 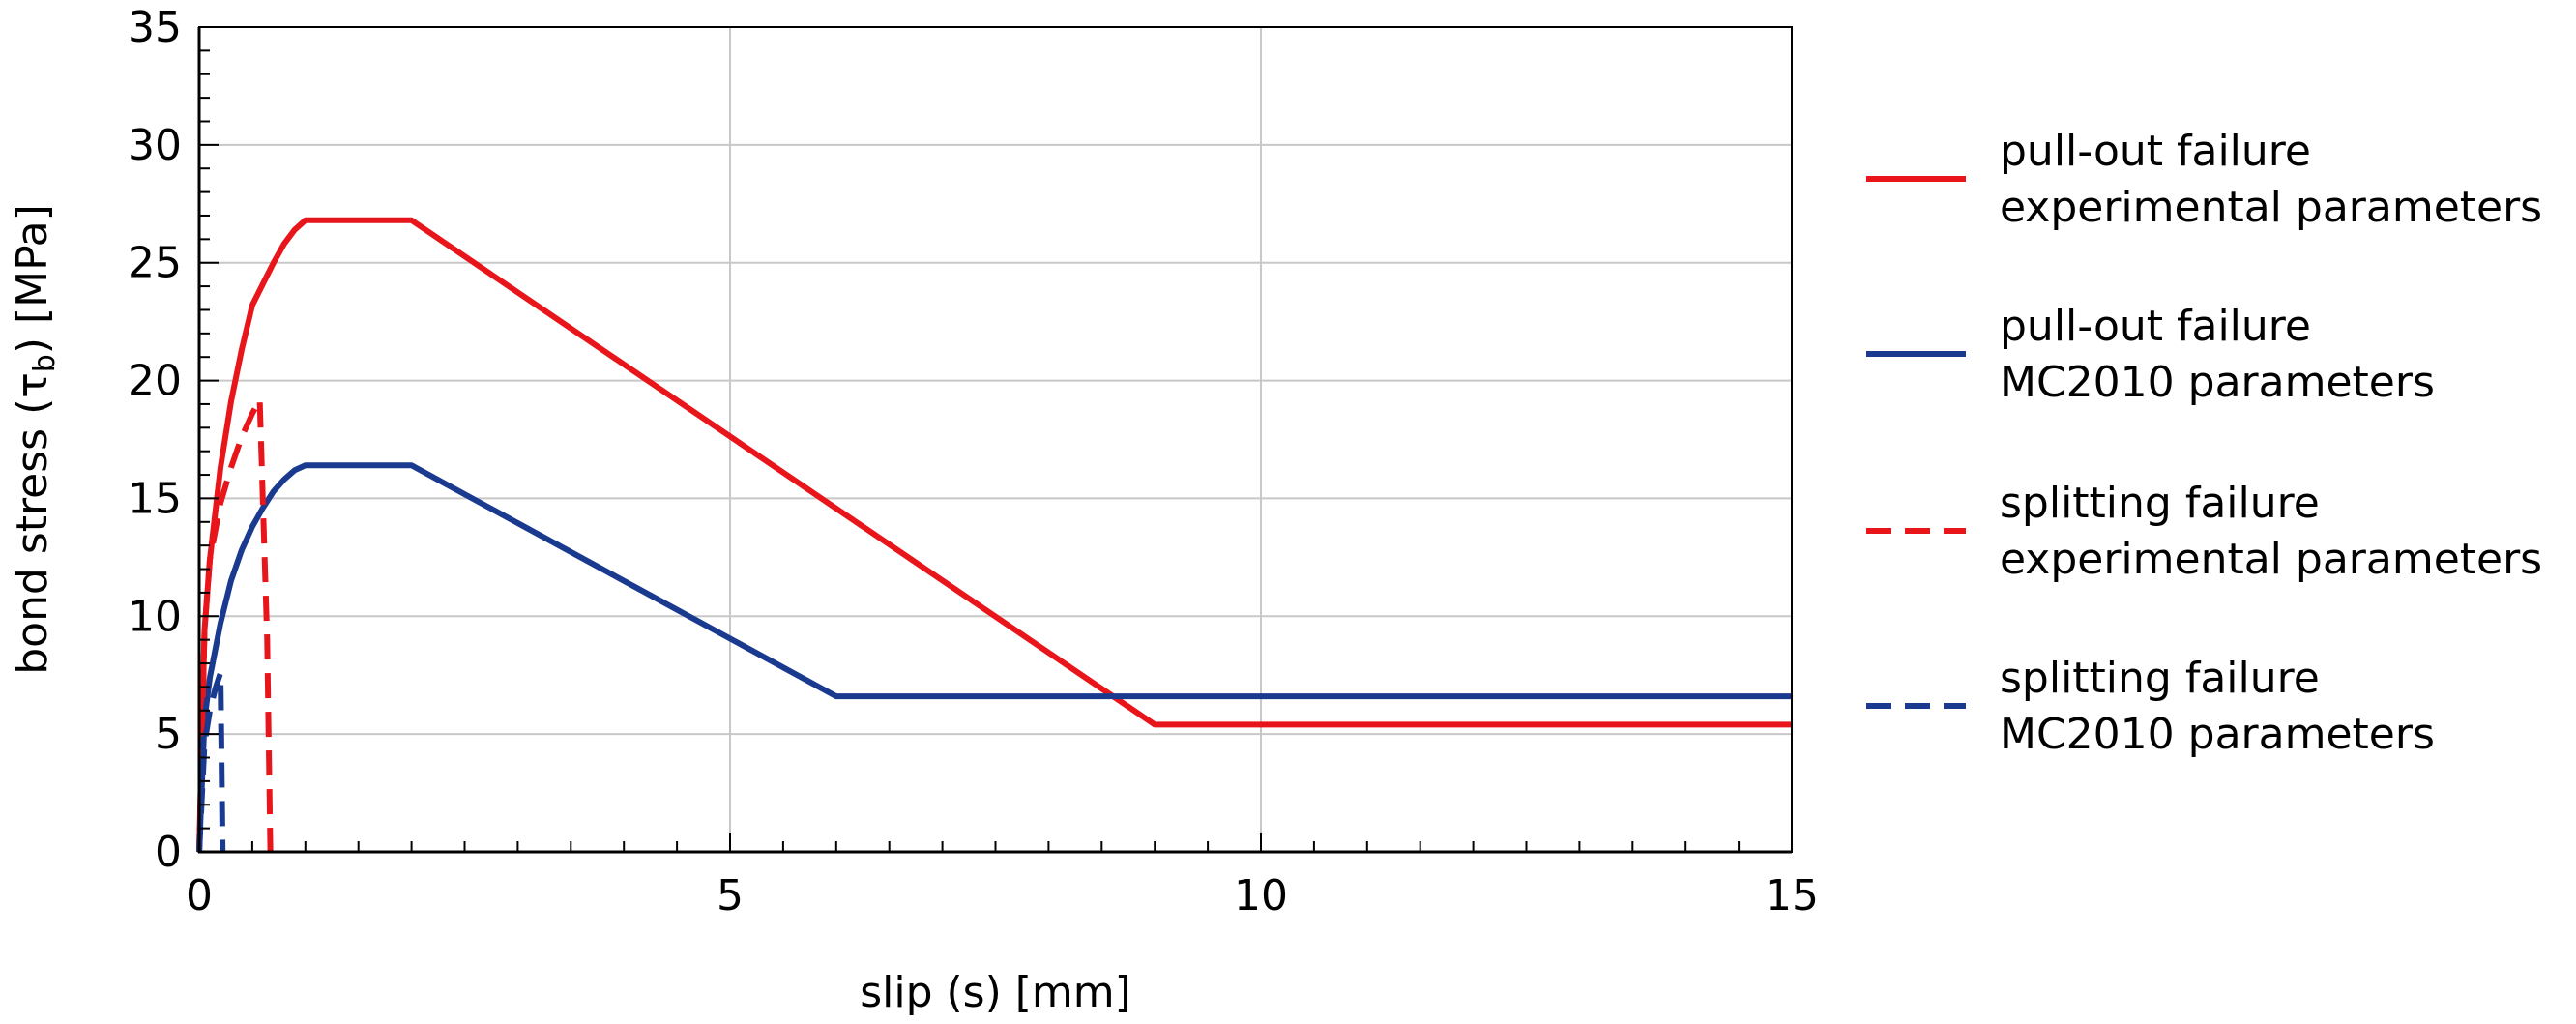 What do you see at coordinates (199, 896) in the screenshot?
I see `x-tick-label: 0` at bounding box center [199, 896].